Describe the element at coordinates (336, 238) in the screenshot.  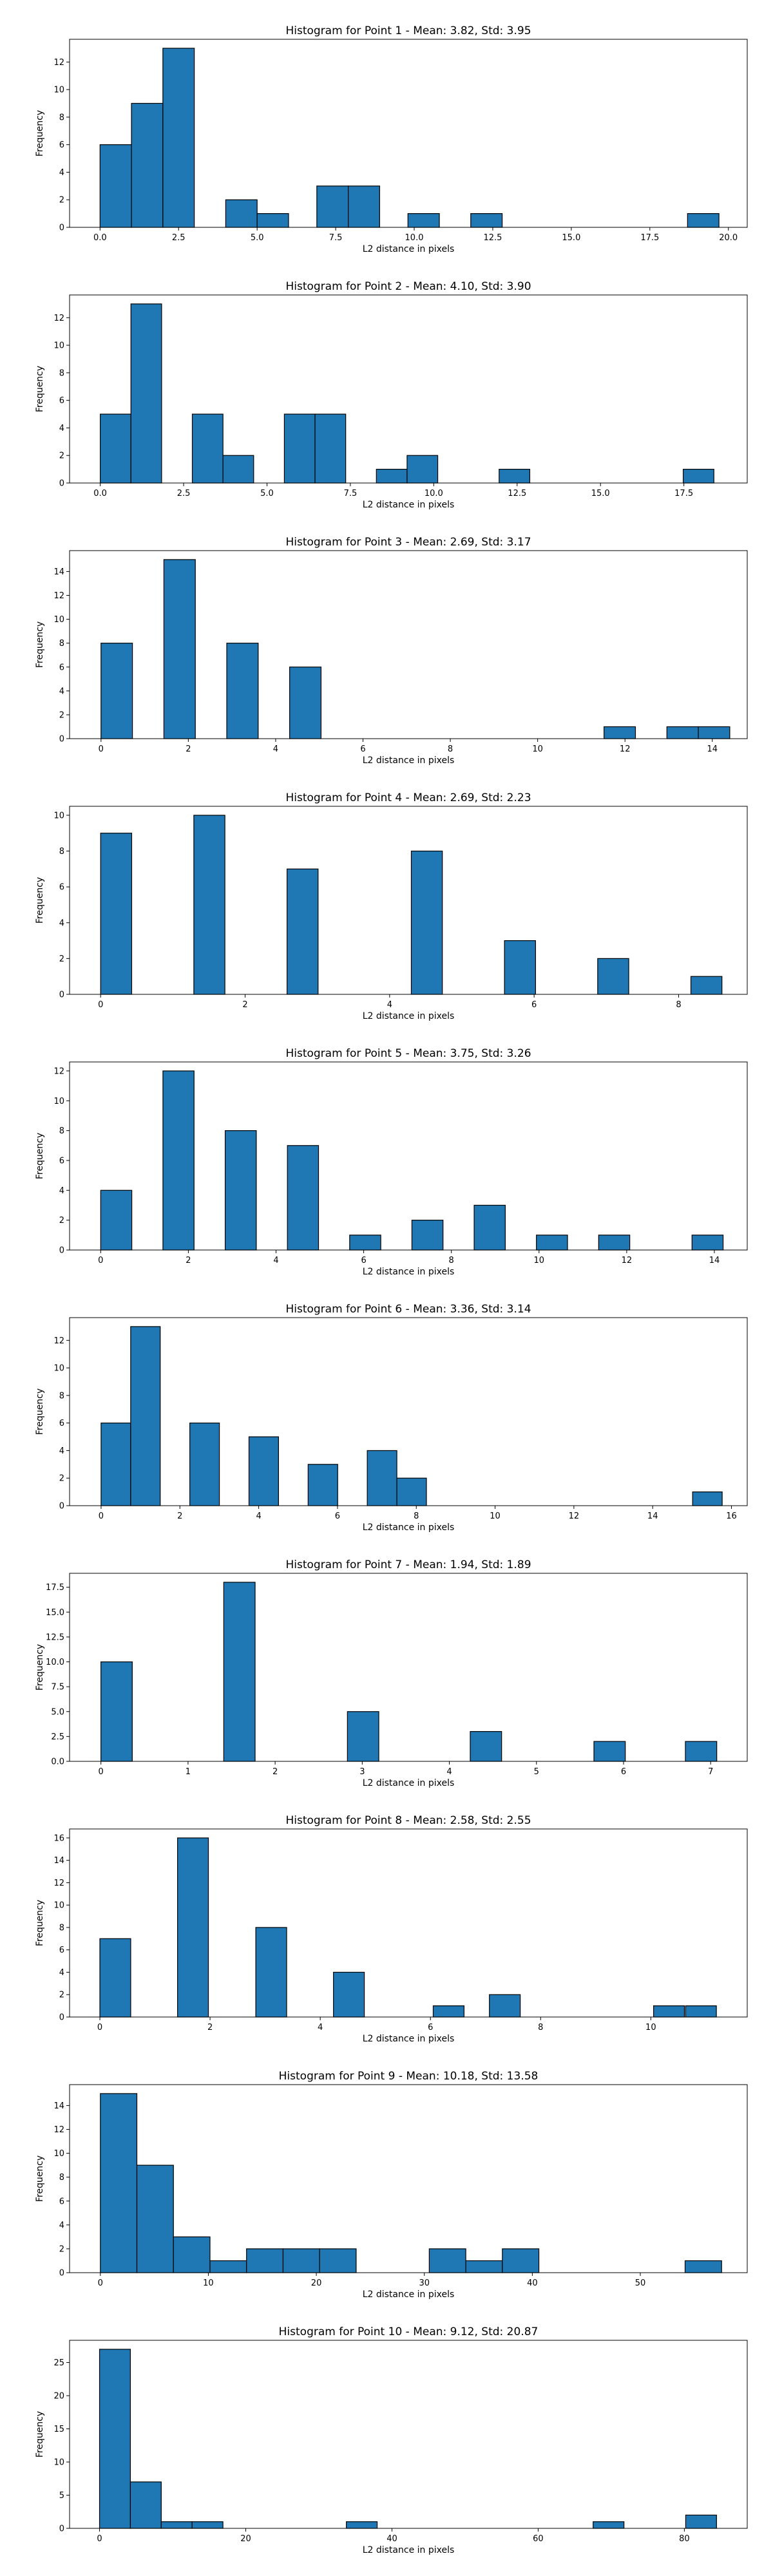
I see `x-tick-label: 7.5` at that location.